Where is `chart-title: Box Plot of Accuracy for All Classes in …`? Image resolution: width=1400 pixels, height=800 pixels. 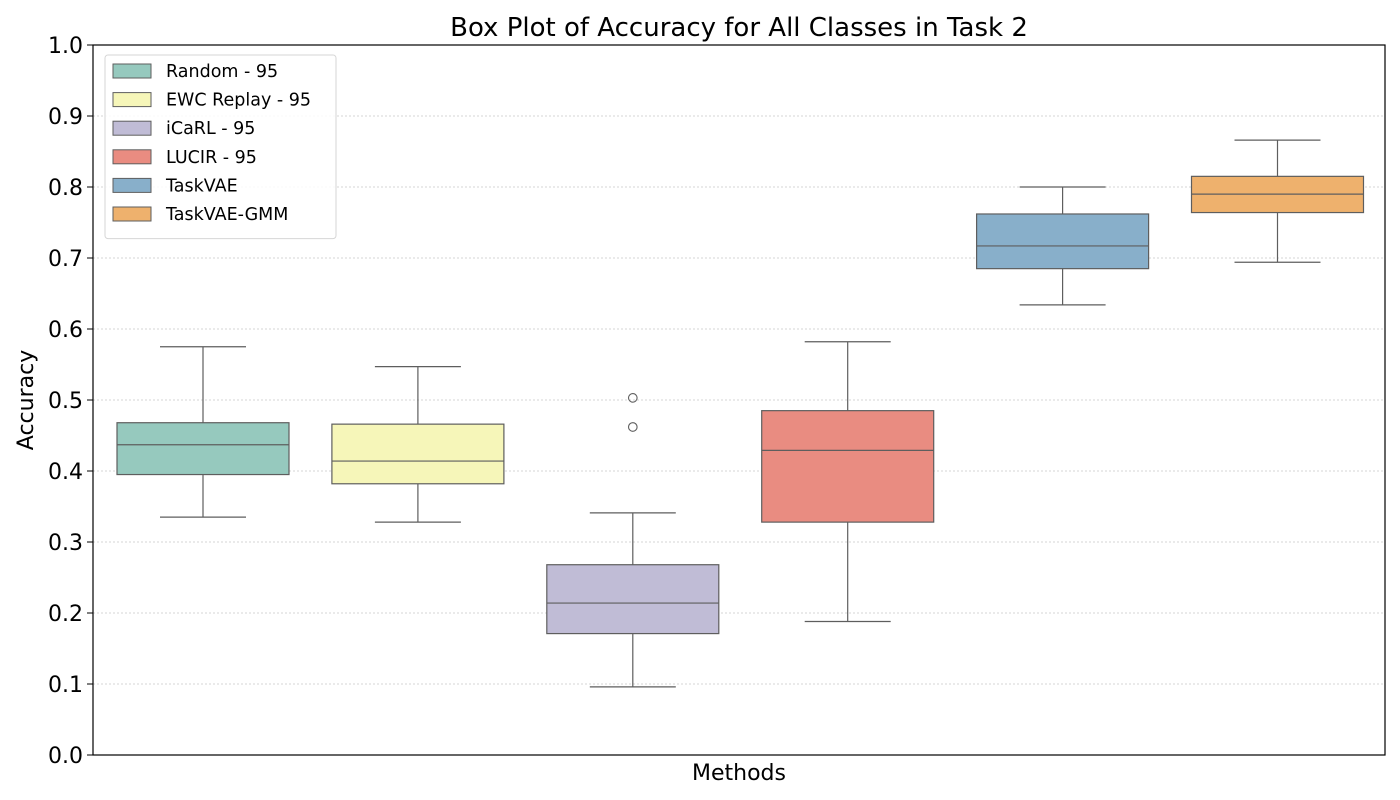 chart-title: Box Plot of Accuracy for All Classes in … is located at coordinates (739, 28).